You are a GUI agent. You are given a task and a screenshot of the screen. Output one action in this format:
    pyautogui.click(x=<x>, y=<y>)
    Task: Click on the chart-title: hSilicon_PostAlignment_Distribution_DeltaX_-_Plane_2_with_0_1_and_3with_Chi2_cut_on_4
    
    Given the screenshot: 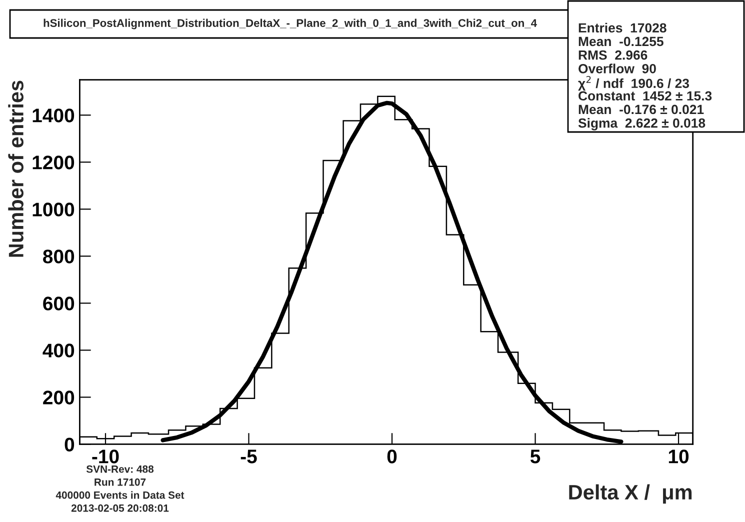 What is the action you would take?
    pyautogui.click(x=290, y=24)
    